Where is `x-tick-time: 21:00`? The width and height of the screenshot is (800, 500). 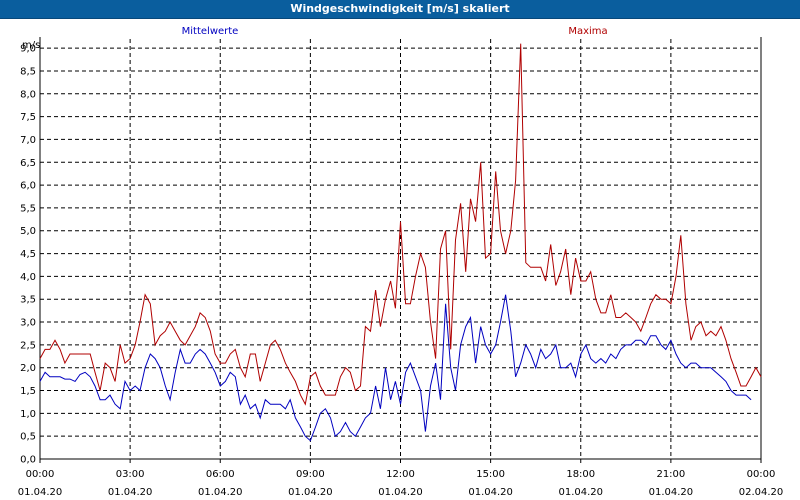
x-tick-time: 21:00 is located at coordinates (670, 474).